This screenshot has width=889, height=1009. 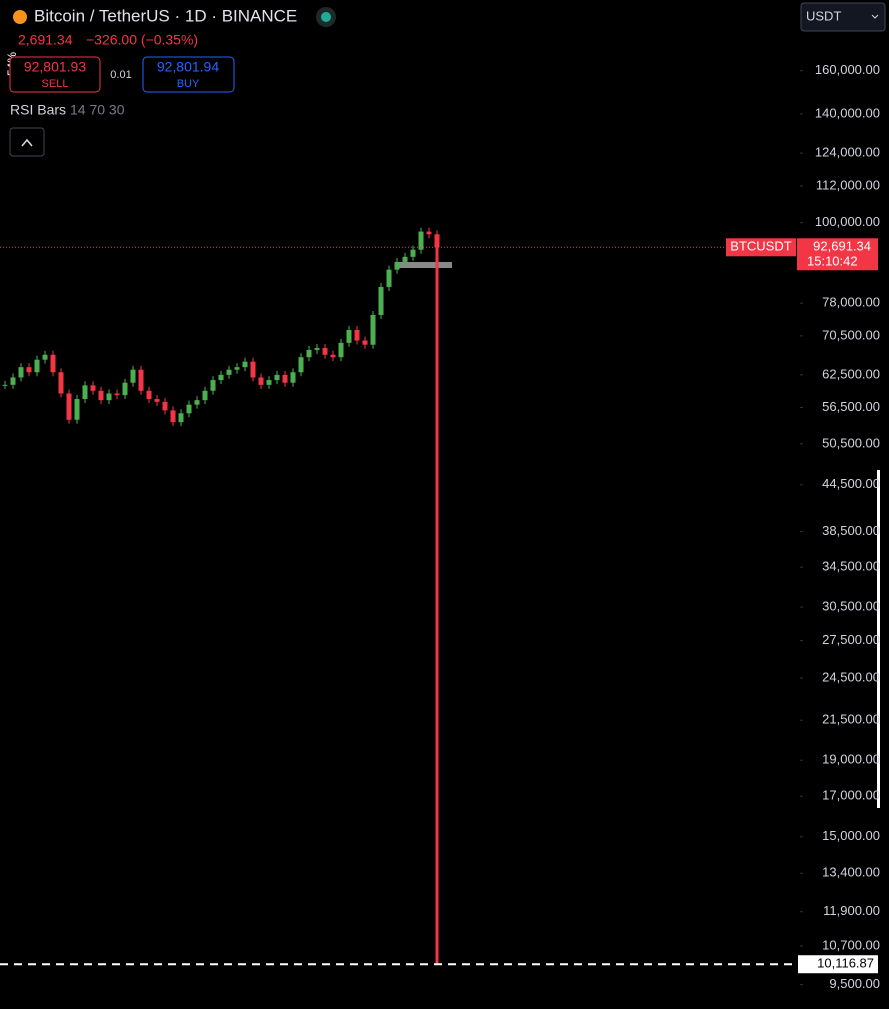 I want to click on low-tag-box, so click(x=838, y=964).